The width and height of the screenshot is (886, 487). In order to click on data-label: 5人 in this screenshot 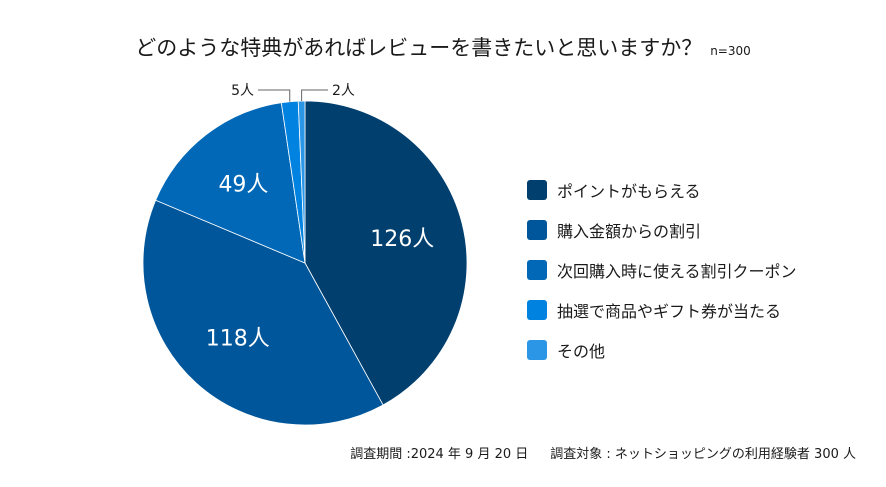, I will do `click(242, 91)`.